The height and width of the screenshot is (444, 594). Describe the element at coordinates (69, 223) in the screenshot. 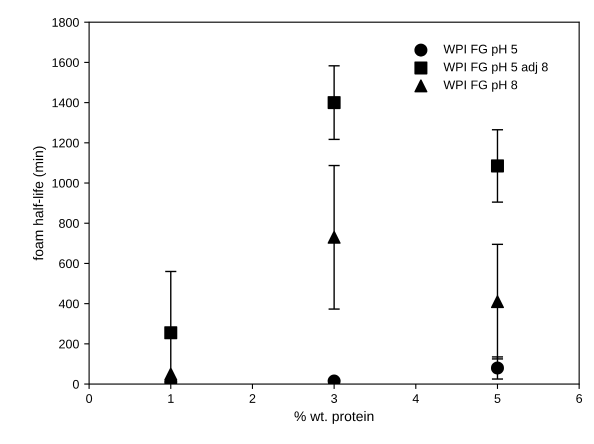

I see `y-tick-label: 800` at that location.